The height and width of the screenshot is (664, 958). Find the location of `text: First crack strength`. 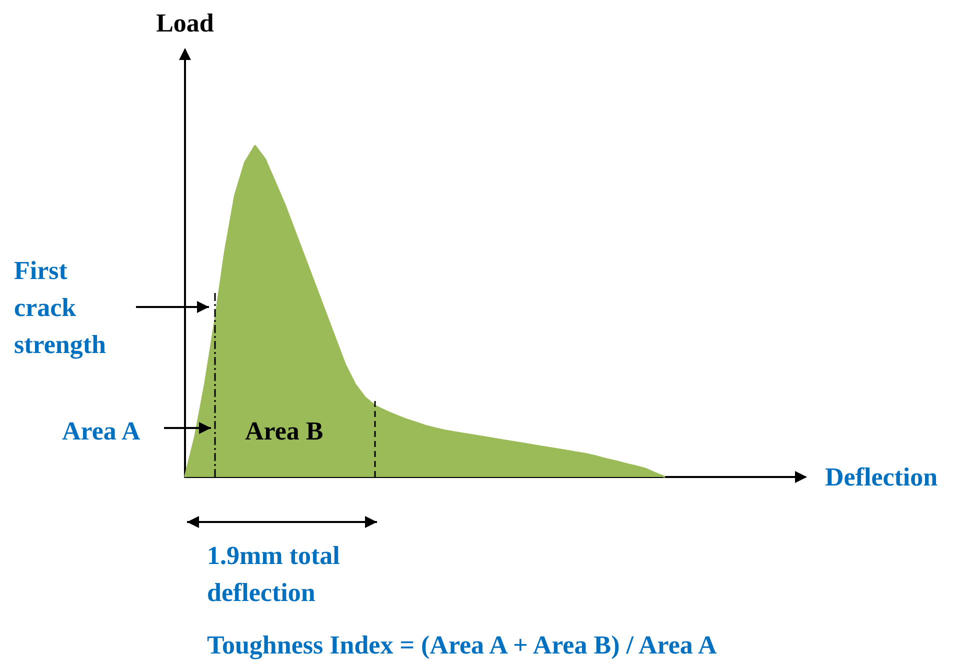

text: First crack strength is located at coordinates (60, 307).